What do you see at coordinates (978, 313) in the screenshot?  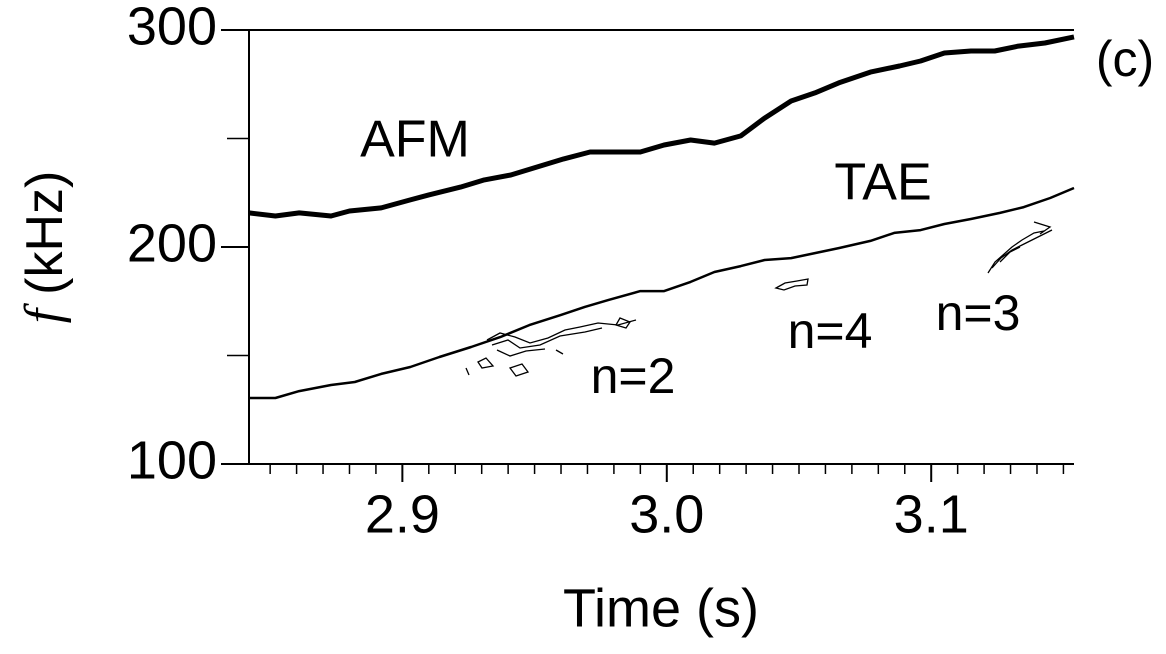 I see `annotation: n=3` at bounding box center [978, 313].